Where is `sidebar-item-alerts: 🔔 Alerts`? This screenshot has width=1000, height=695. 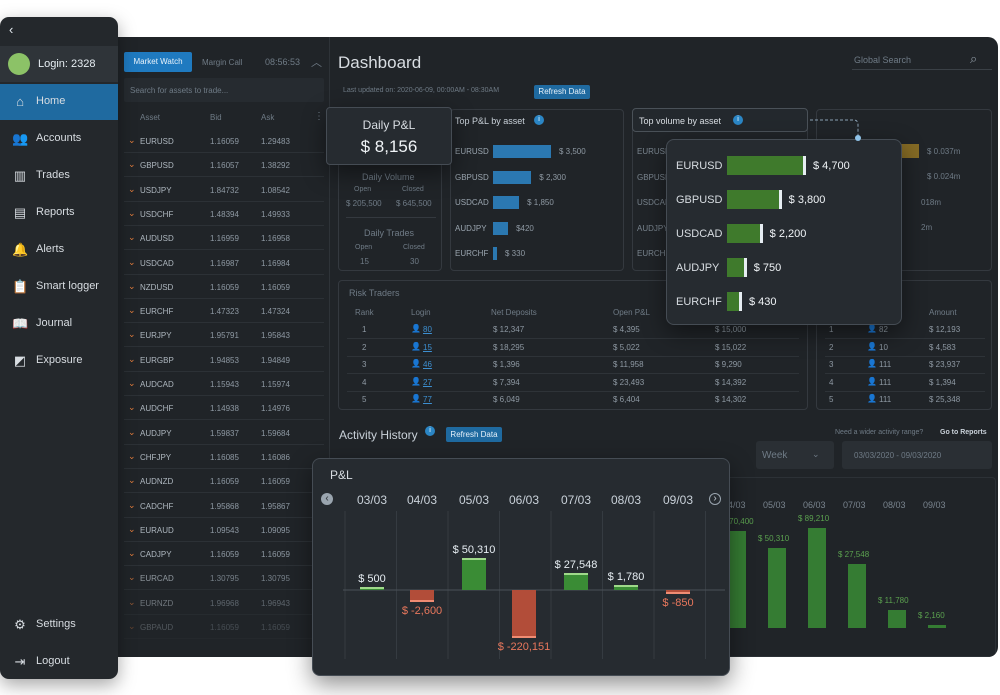
sidebar-item-alerts: 🔔 Alerts is located at coordinates (59, 250).